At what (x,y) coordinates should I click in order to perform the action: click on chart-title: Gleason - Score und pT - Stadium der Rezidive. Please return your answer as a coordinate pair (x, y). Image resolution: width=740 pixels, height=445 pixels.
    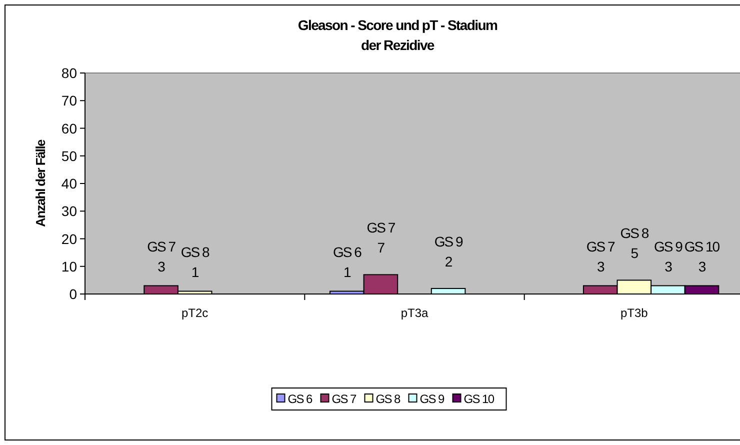
    Looking at the image, I should click on (398, 35).